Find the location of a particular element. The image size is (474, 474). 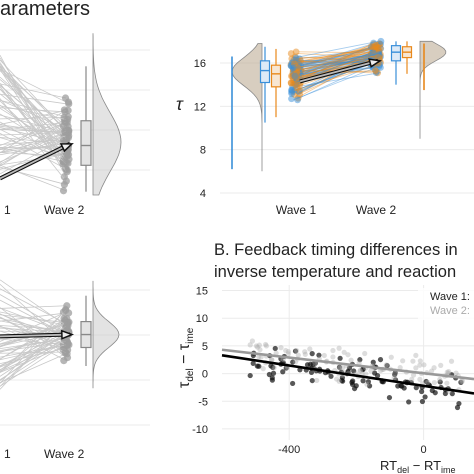

x-tick-label: -400 is located at coordinates (289, 450).